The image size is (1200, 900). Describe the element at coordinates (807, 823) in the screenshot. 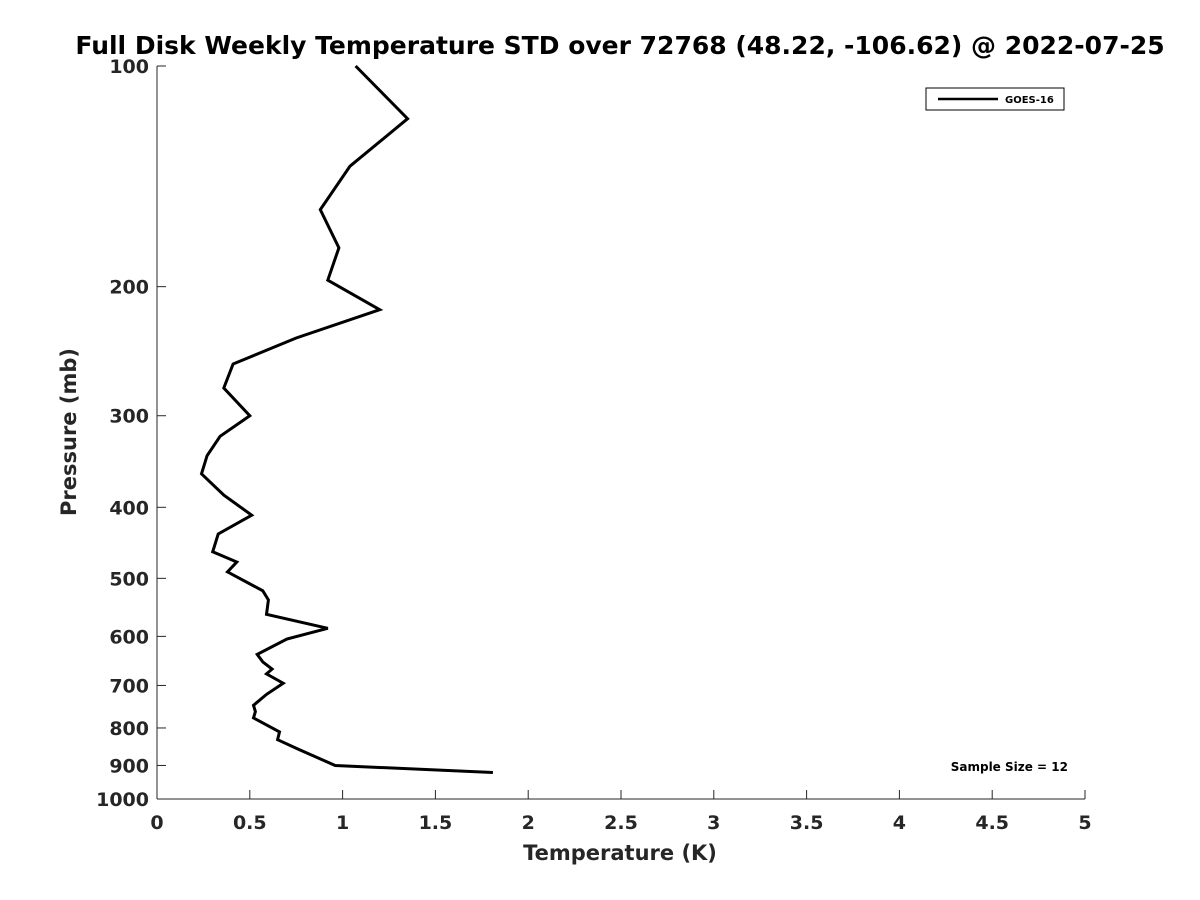

I see `x-tick-label: 3.5` at that location.